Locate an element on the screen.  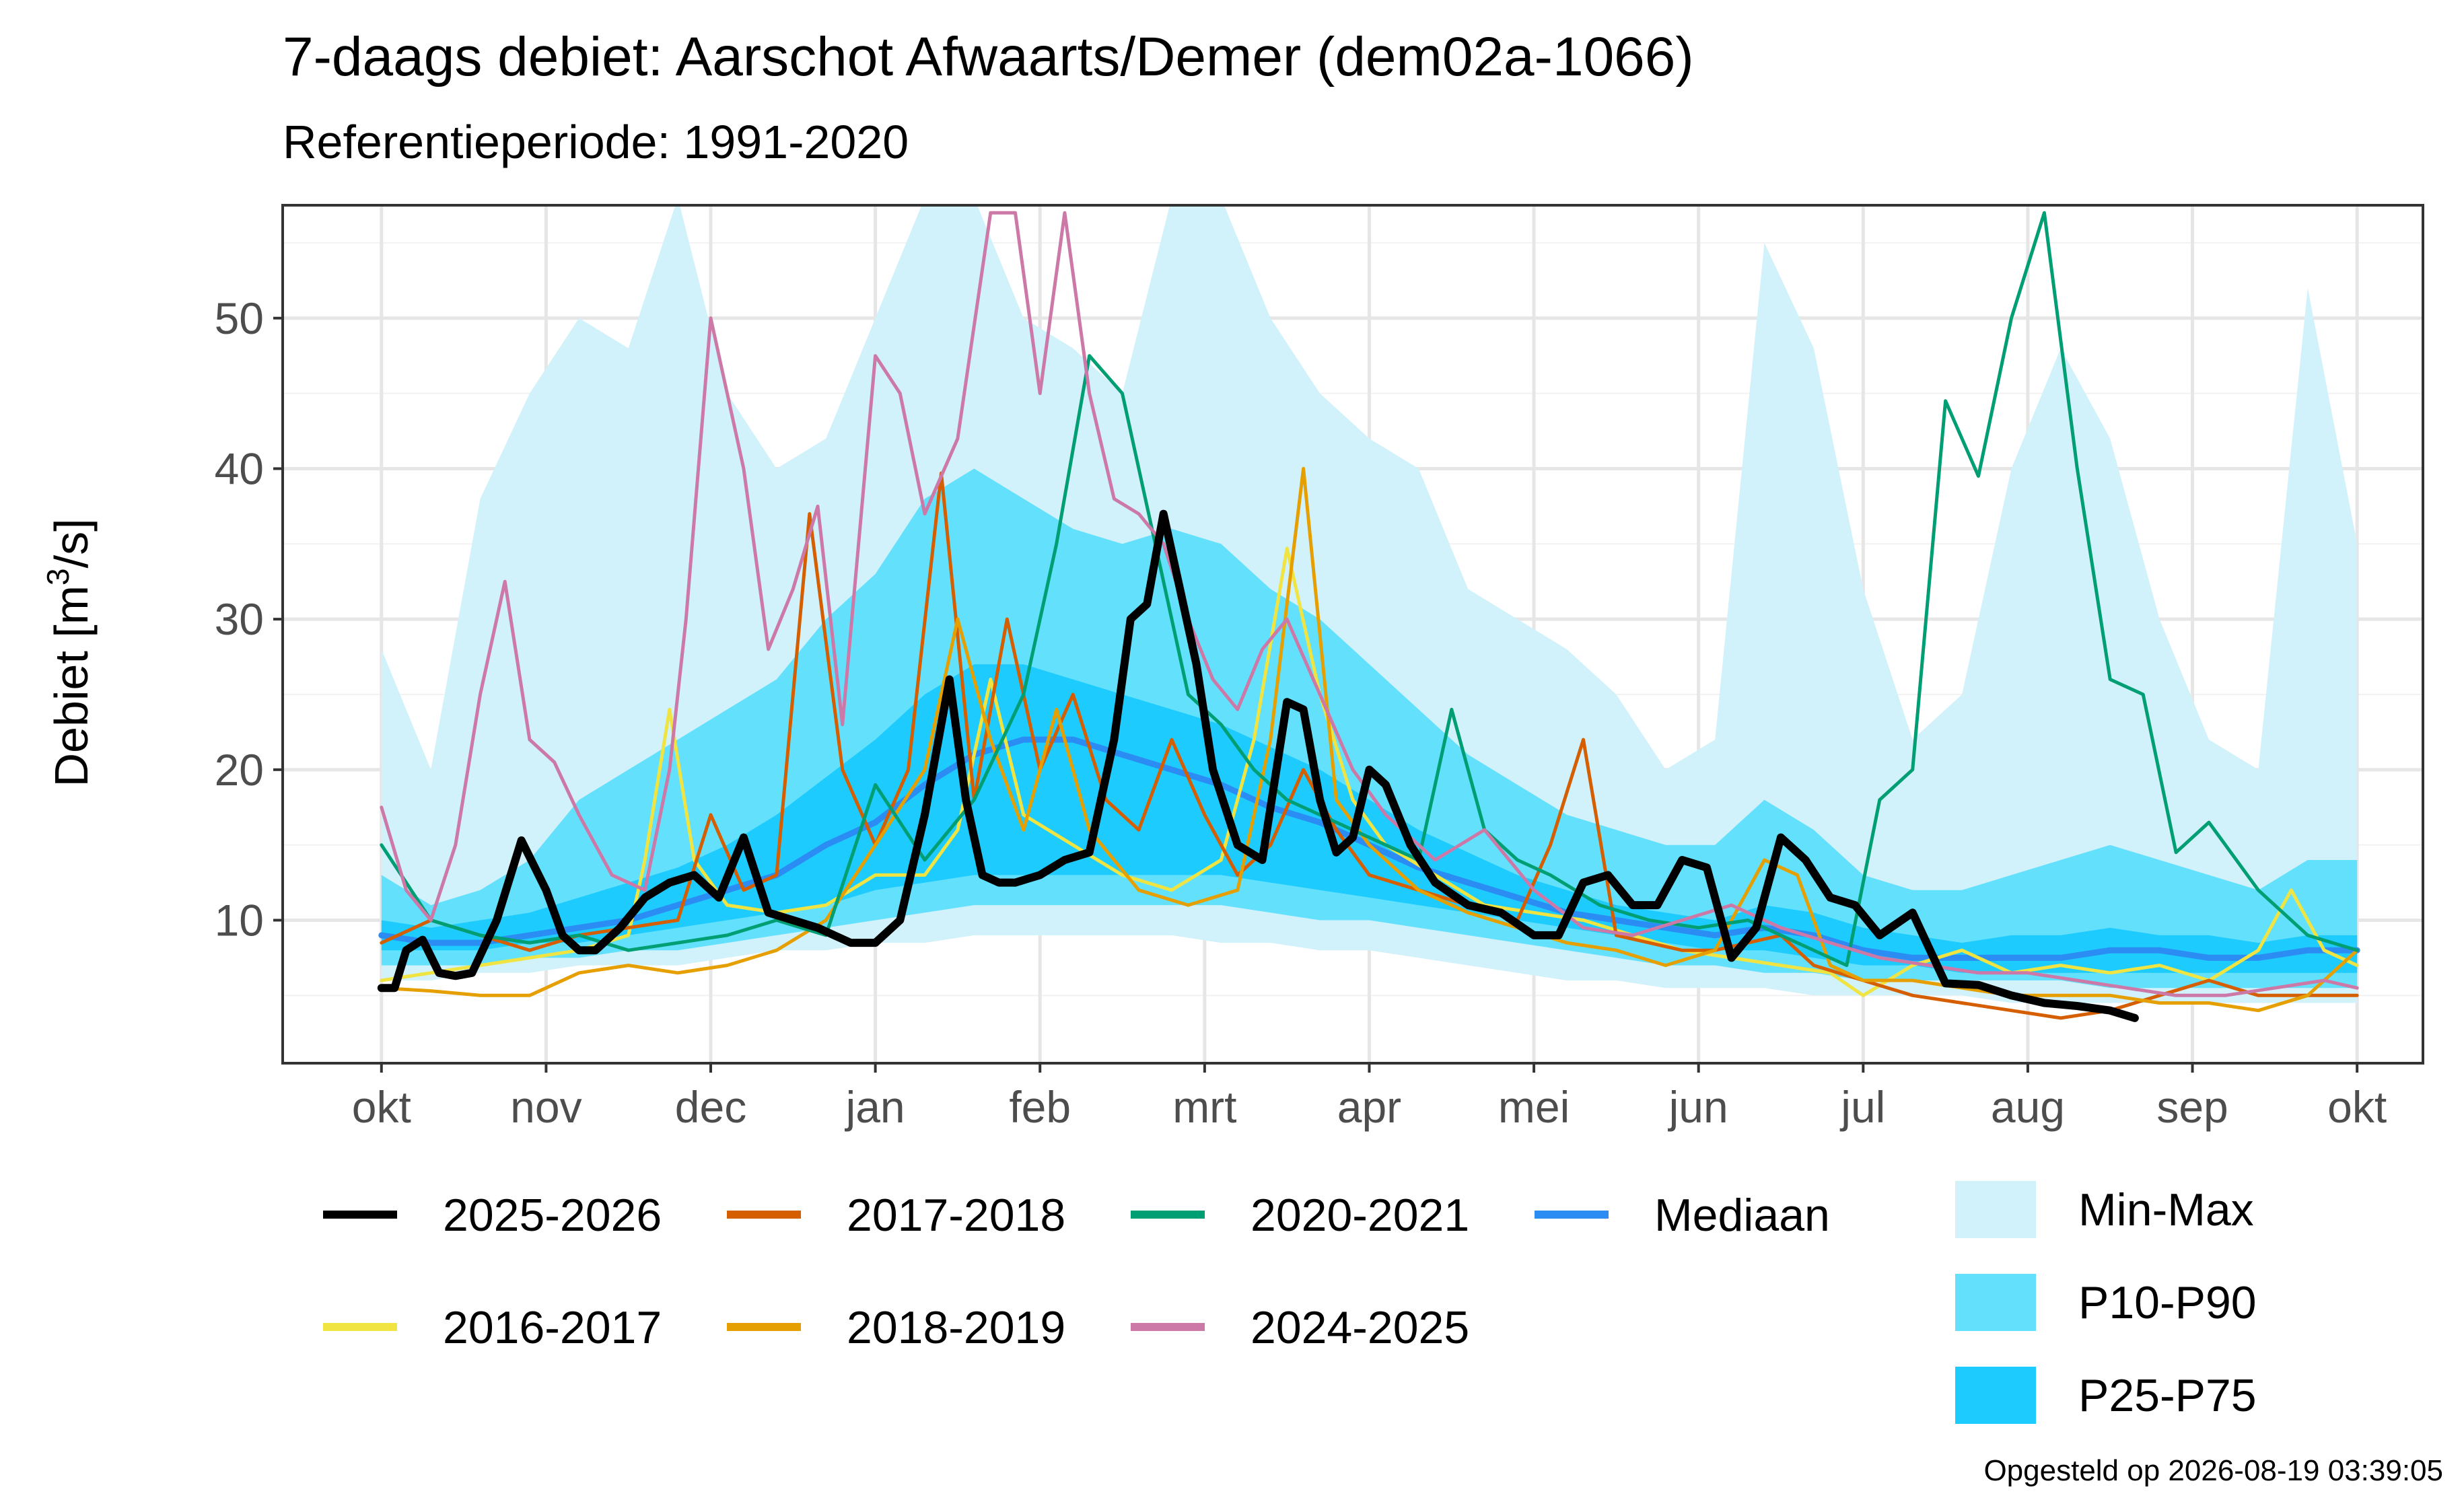
x-tick-label: sep is located at coordinates (2192, 1107).